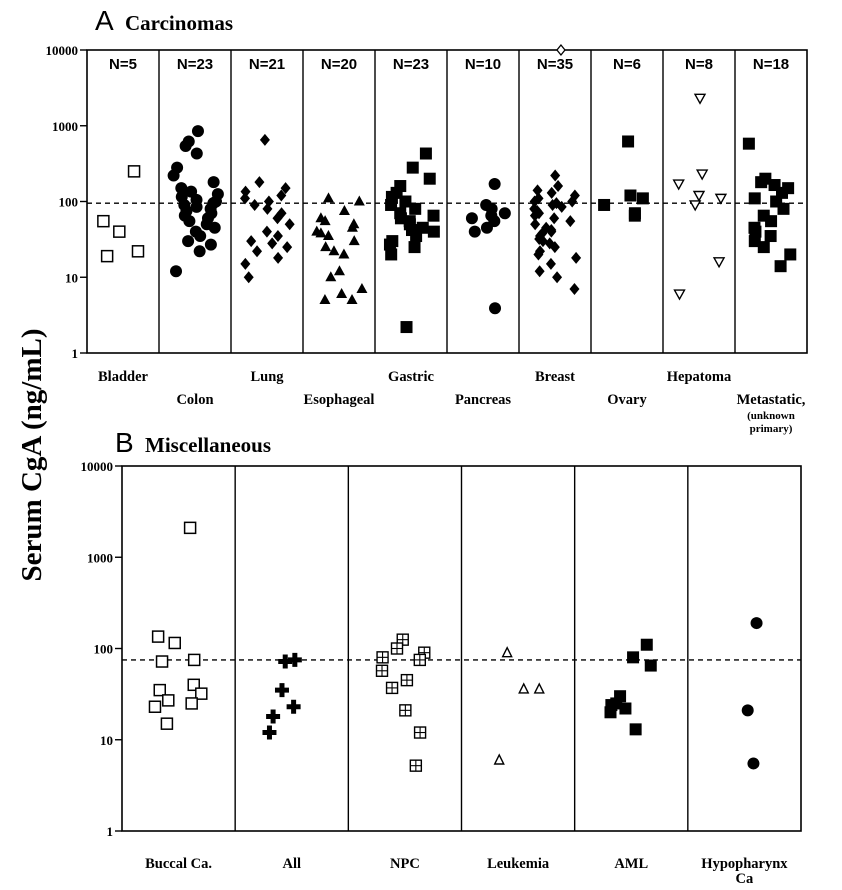 The width and height of the screenshot is (842, 890). I want to click on points-metastatic, so click(769, 205).